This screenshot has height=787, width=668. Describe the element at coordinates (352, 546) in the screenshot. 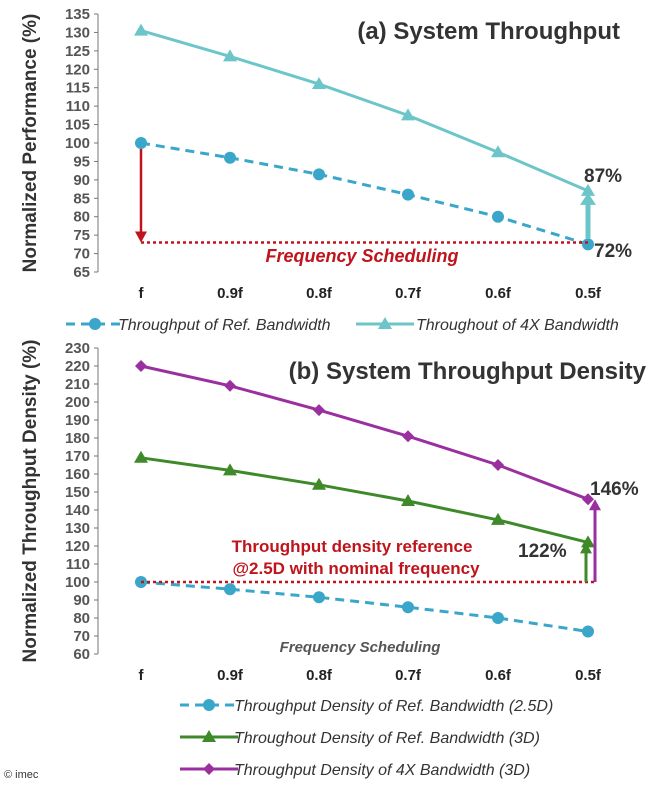

I see `reference-text-line-1: Throughput density reference` at that location.